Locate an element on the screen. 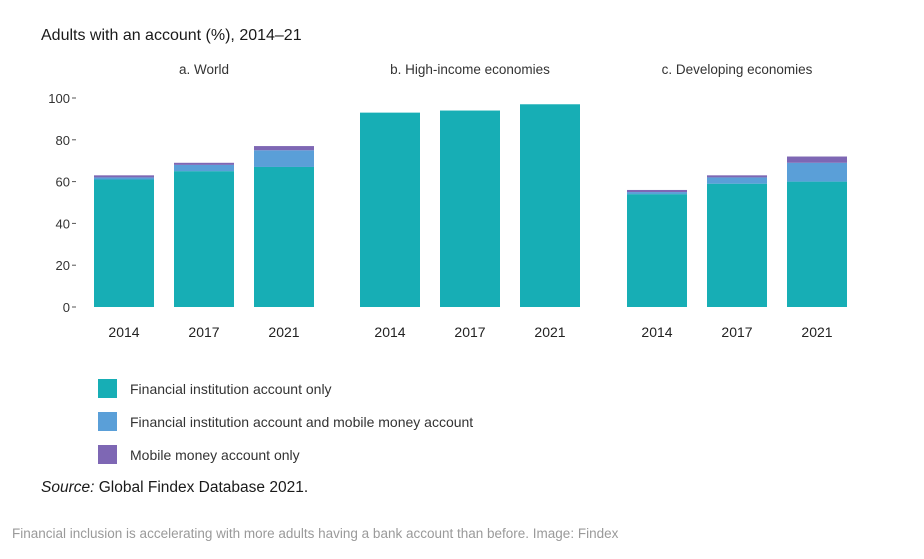  panel-title: c. Developing economies is located at coordinates (737, 69).